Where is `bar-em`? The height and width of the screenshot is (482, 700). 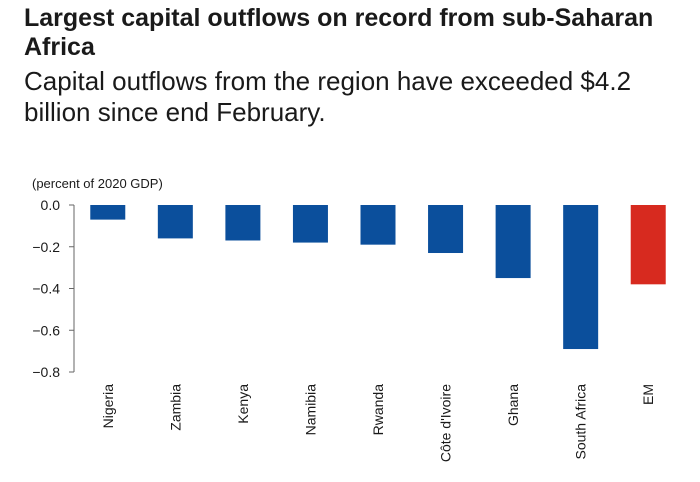 bar-em is located at coordinates (648, 245).